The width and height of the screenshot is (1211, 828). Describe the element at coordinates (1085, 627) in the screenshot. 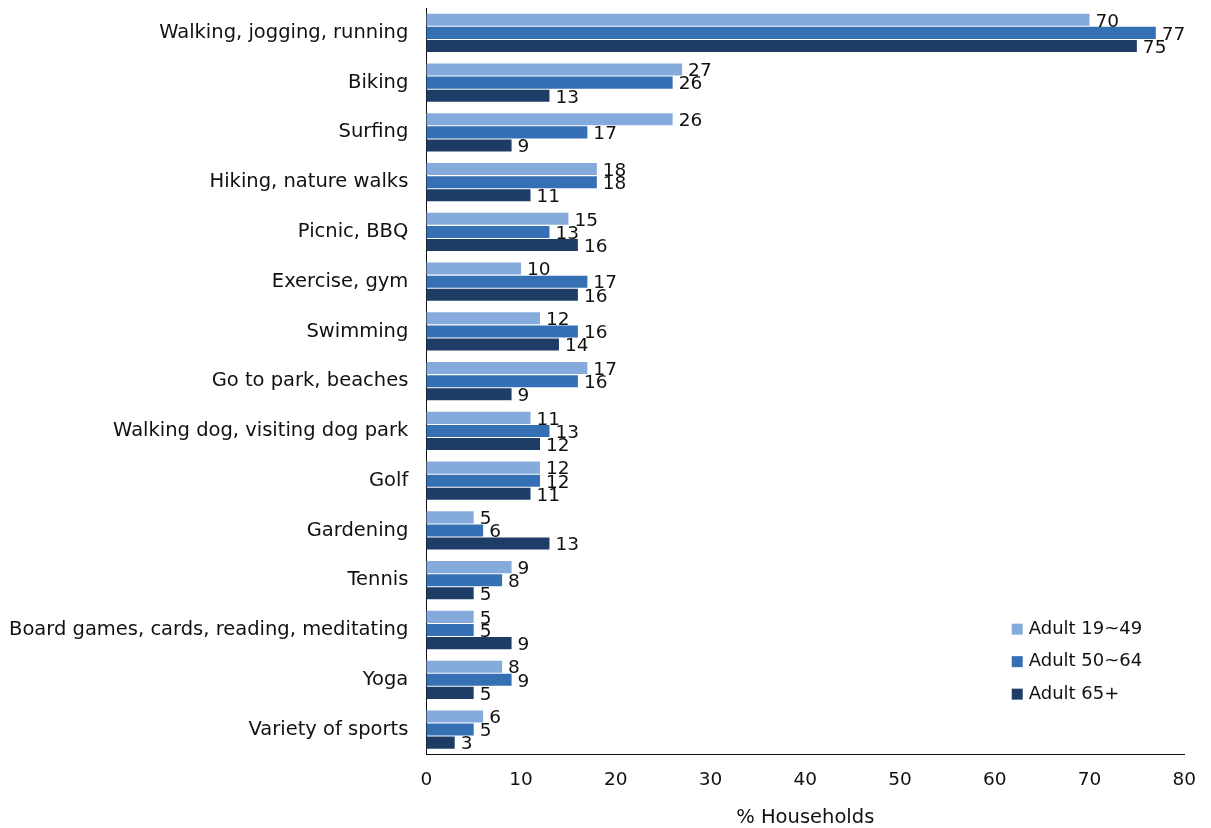

I see `legend-label: Adult 19~49` at that location.